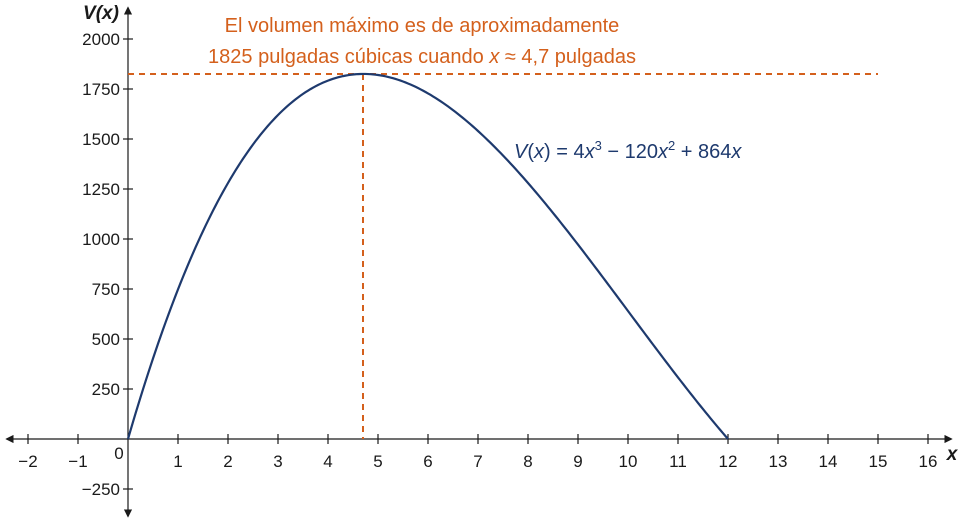  I want to click on eq-close: ) = 4, so click(564, 152).